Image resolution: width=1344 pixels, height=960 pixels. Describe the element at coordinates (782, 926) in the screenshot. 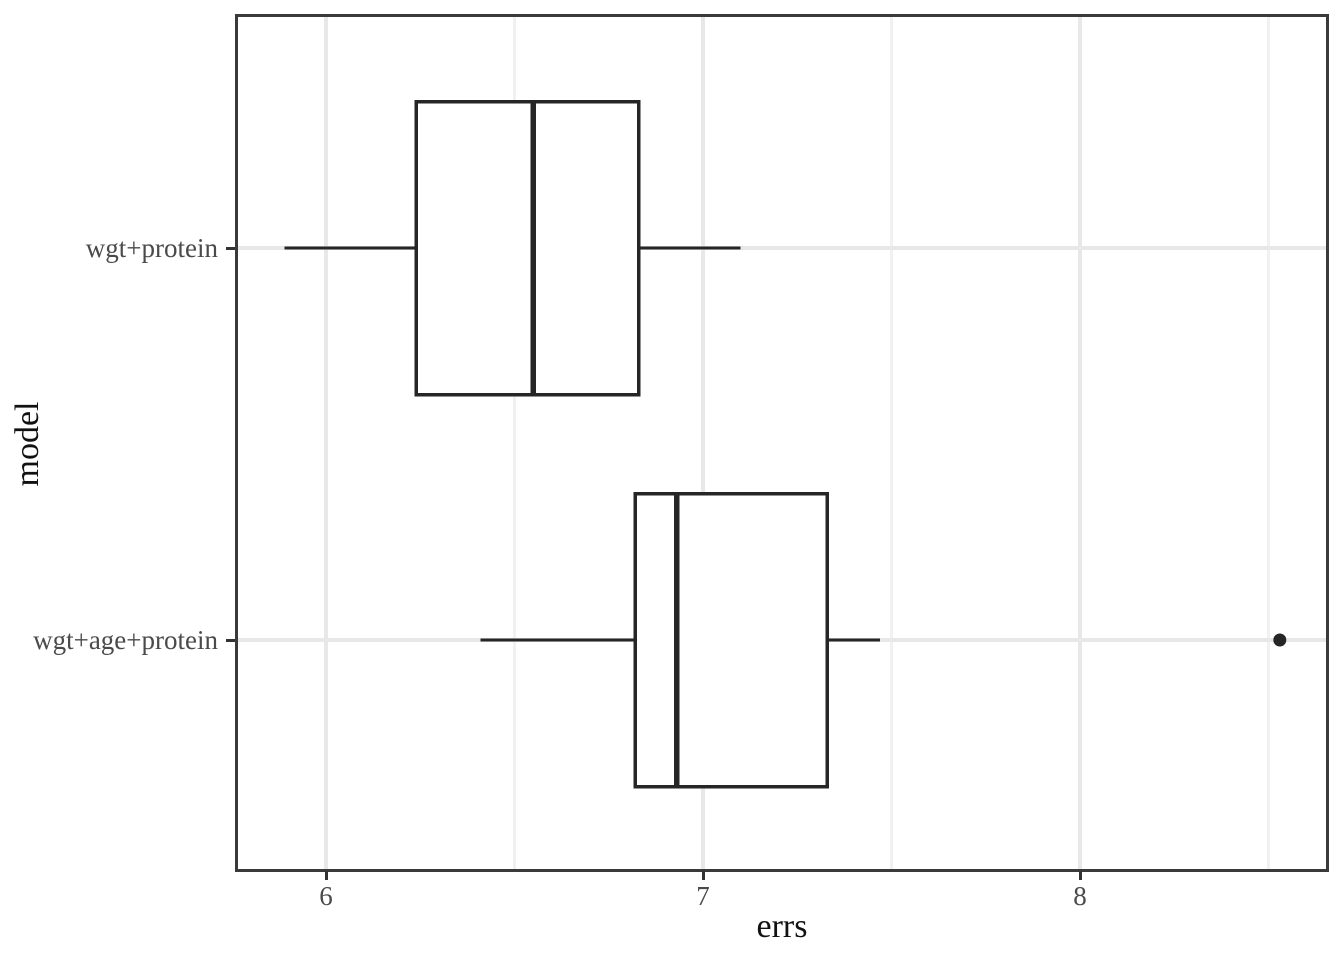

I see `x-axis-title: errs` at that location.